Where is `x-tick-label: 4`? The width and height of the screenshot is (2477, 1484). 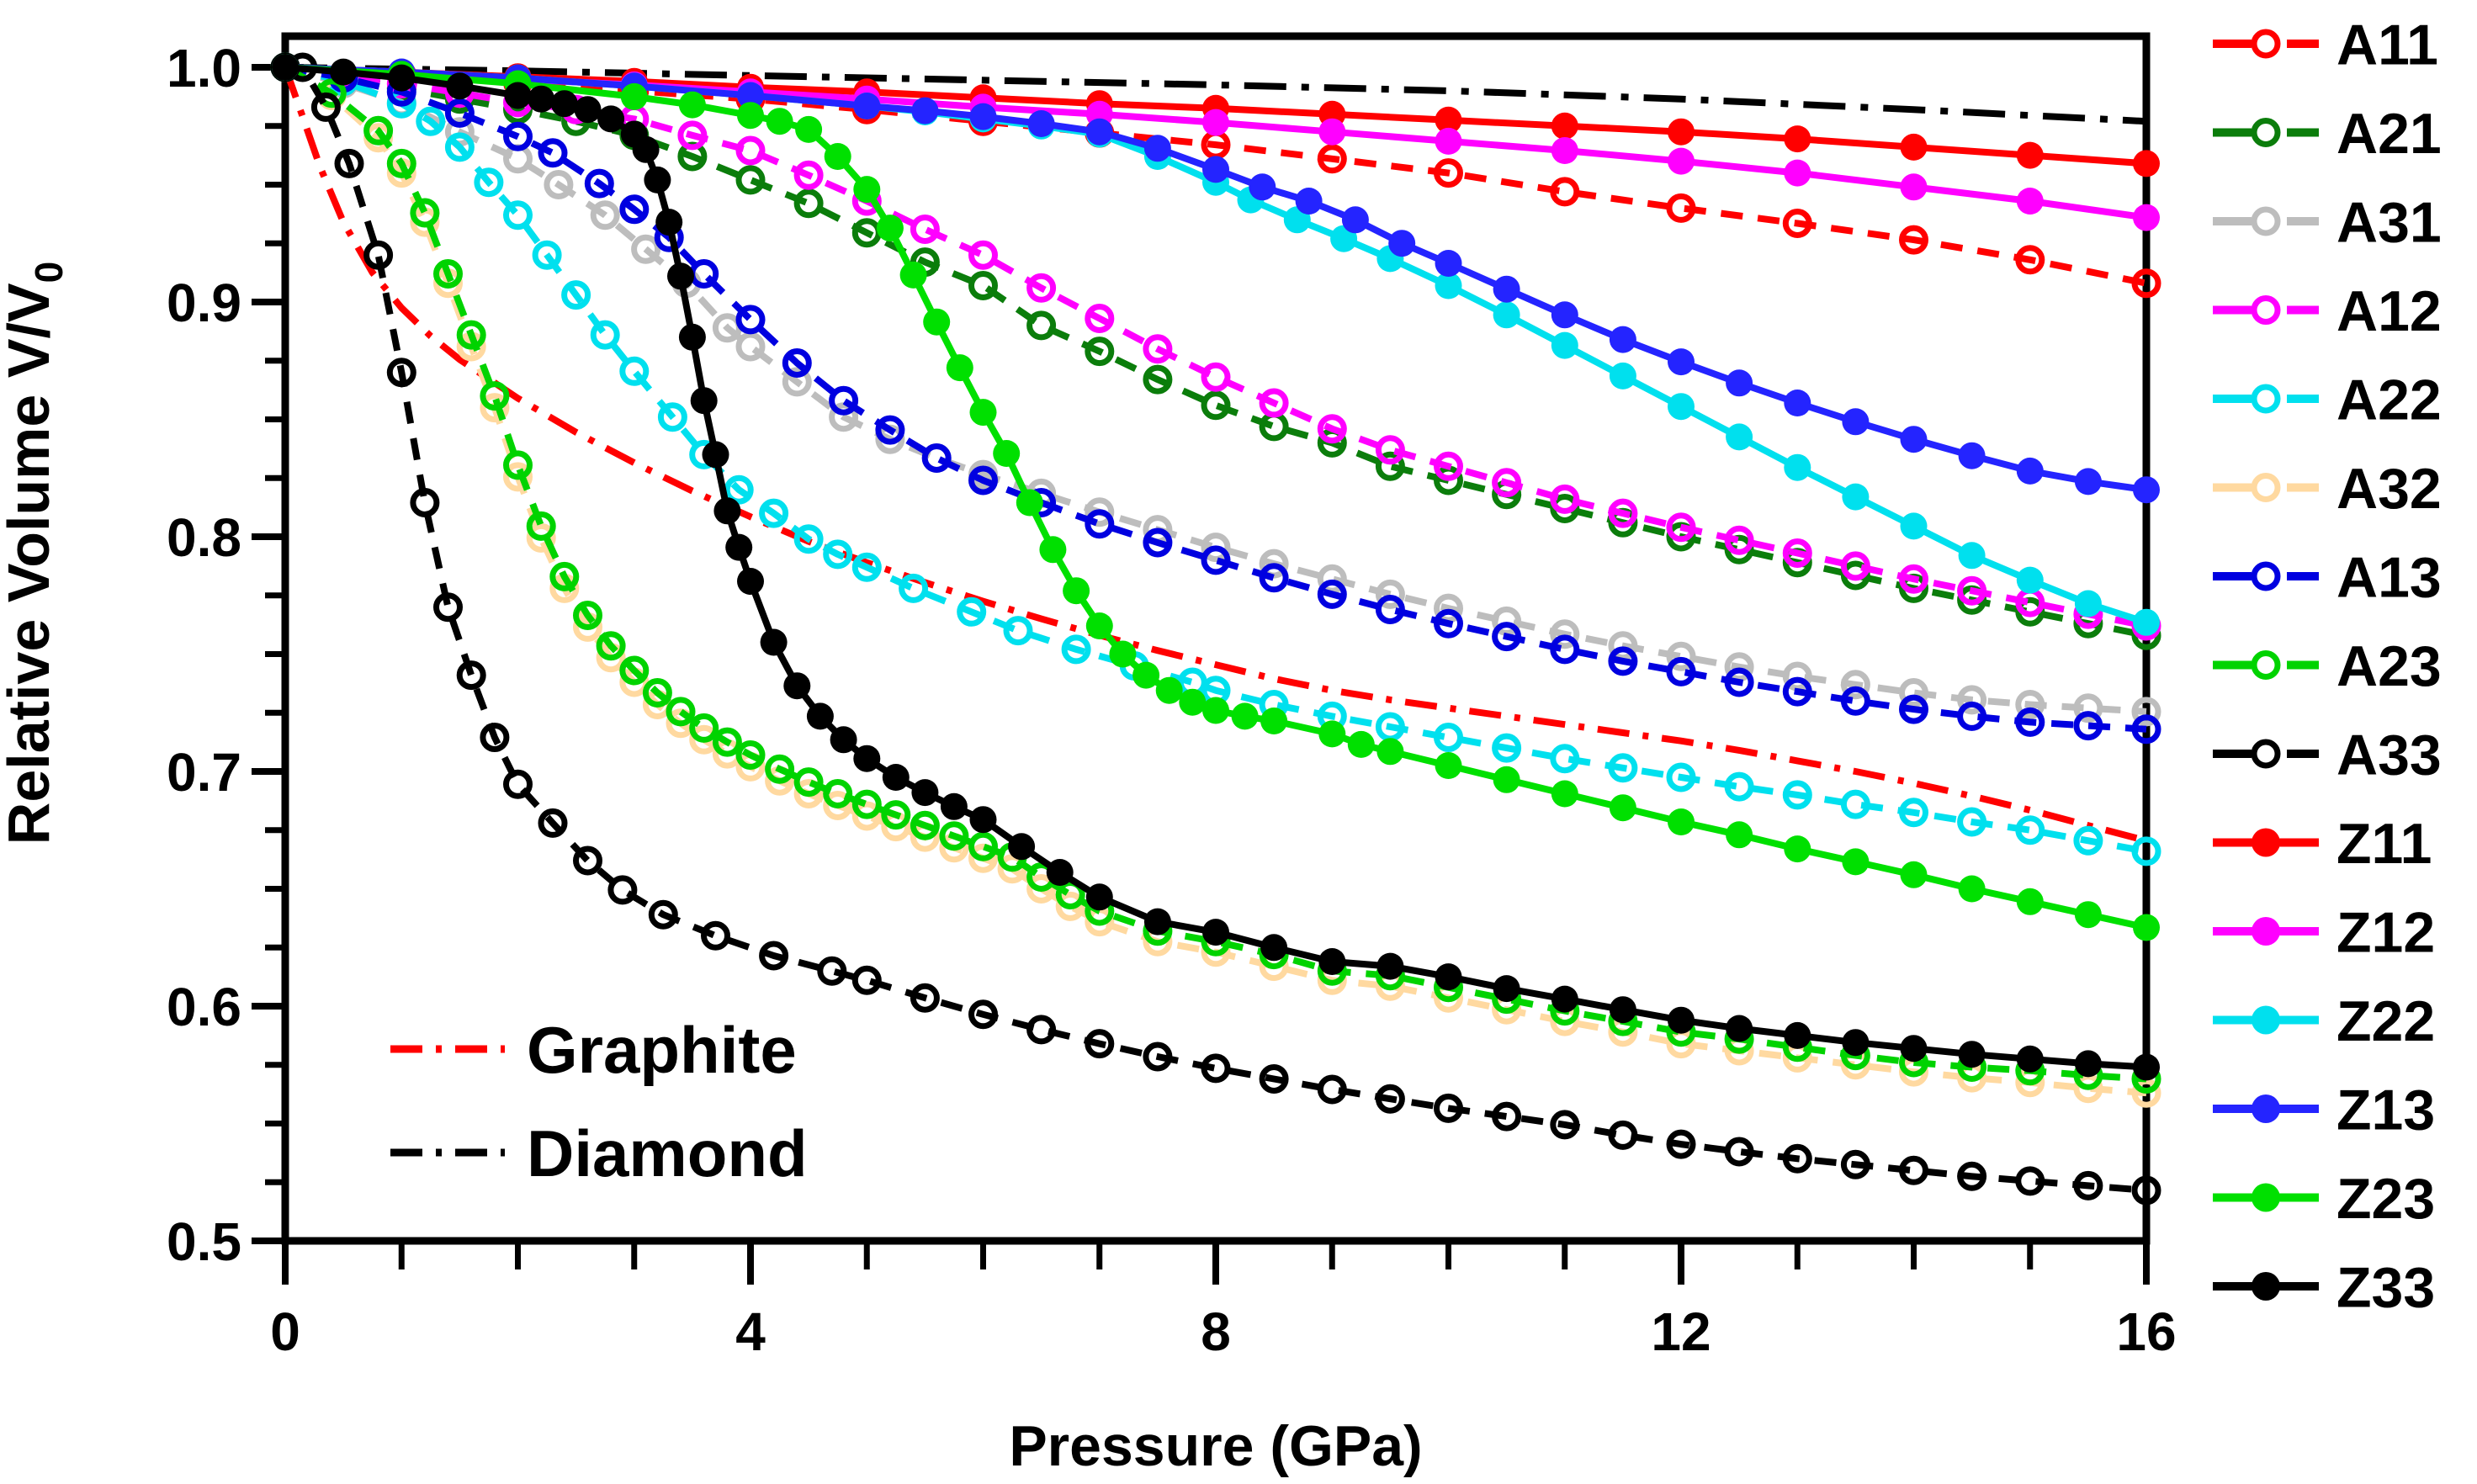
x-tick-label: 4 is located at coordinates (750, 1331).